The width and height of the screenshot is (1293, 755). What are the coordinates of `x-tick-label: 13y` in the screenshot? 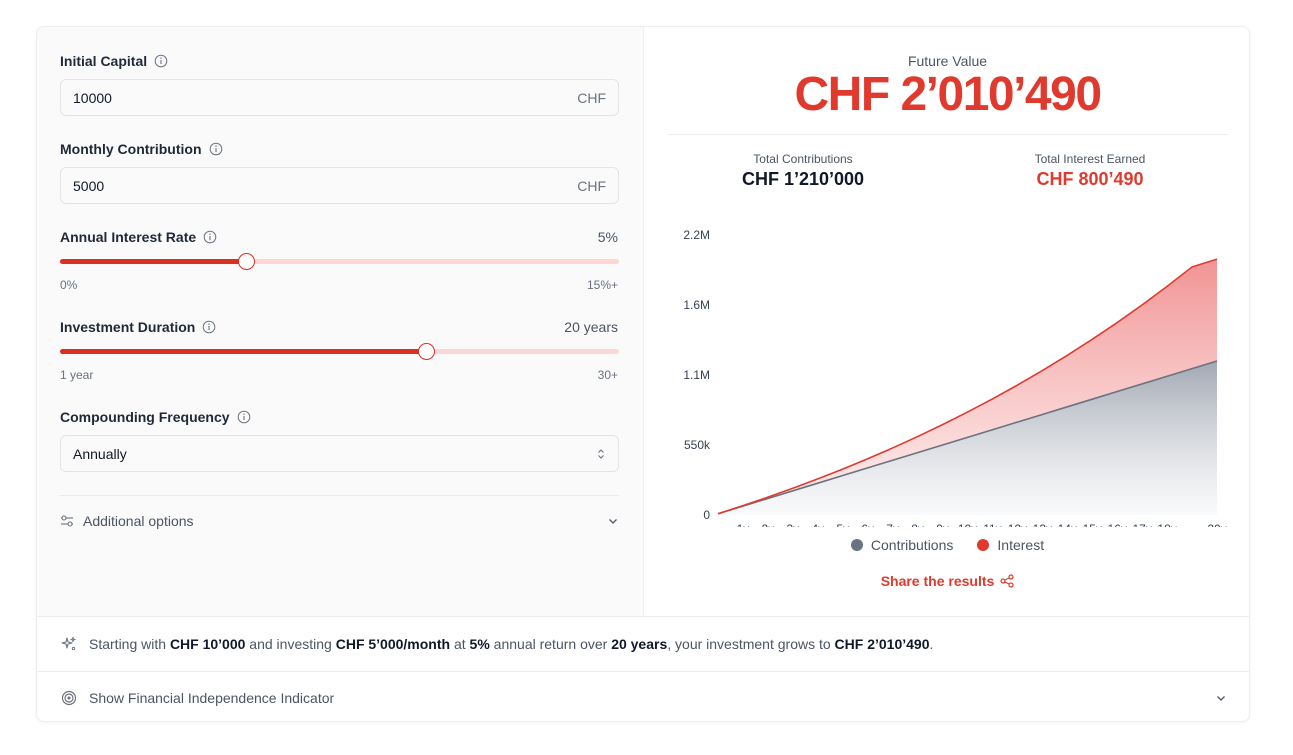 It's located at (1042, 524).